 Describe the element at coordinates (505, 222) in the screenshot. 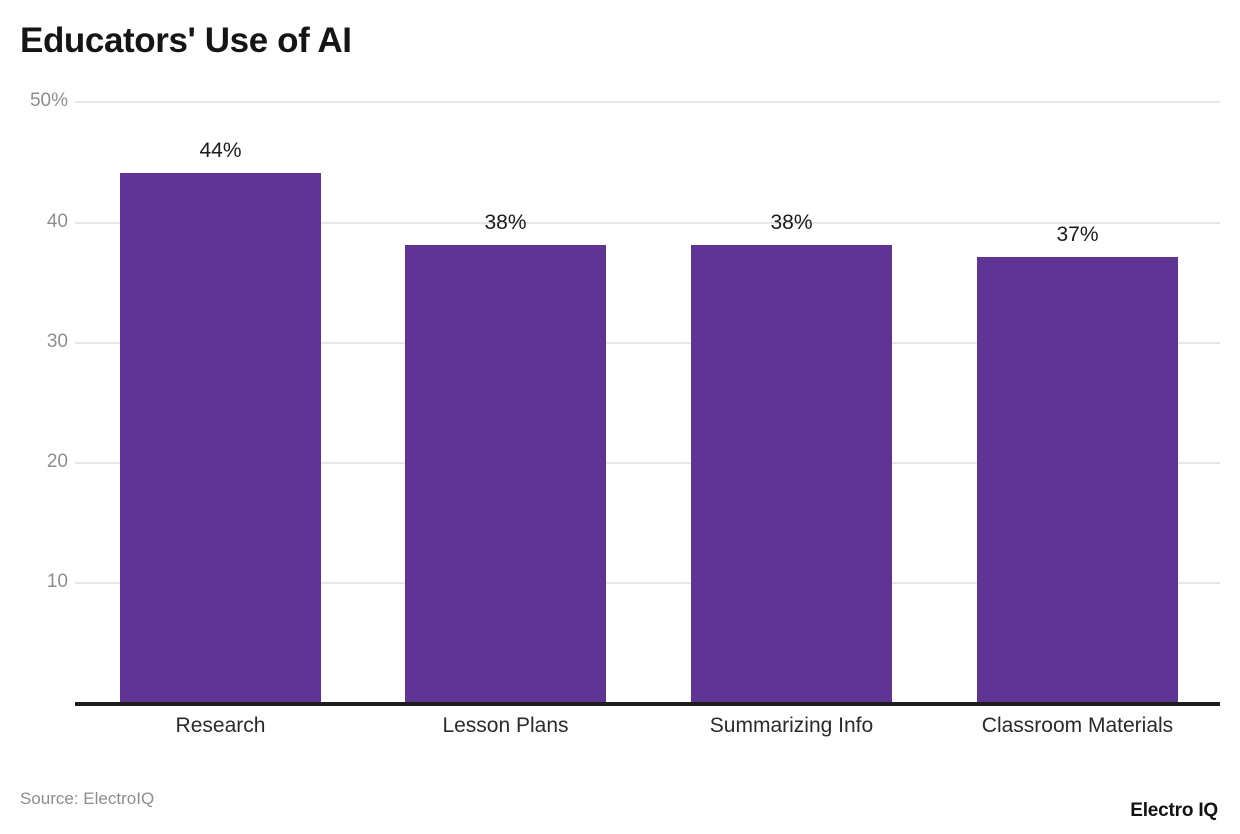

I see `bar-value-lesson-plans: 38%` at that location.